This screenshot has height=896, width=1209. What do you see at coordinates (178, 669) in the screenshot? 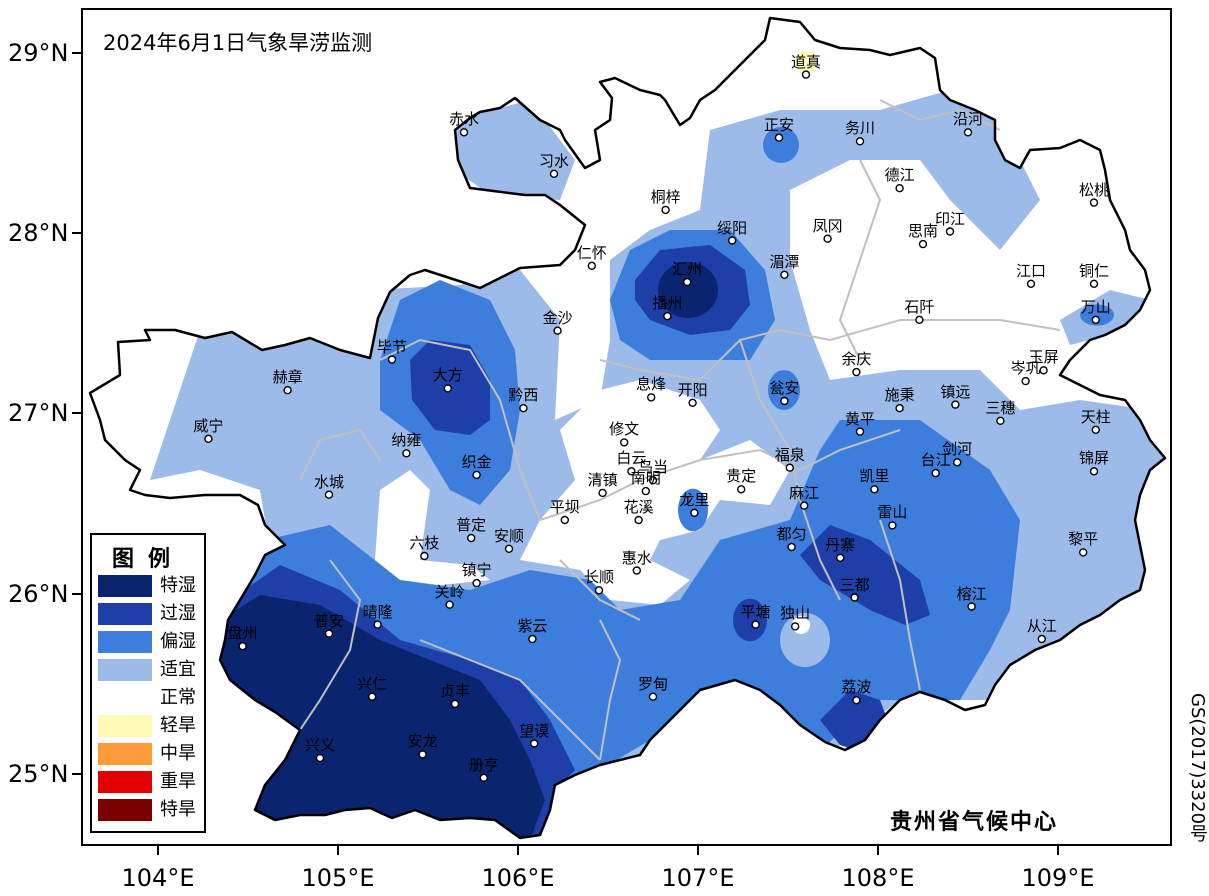
I see `legend-label: 适宜` at bounding box center [178, 669].